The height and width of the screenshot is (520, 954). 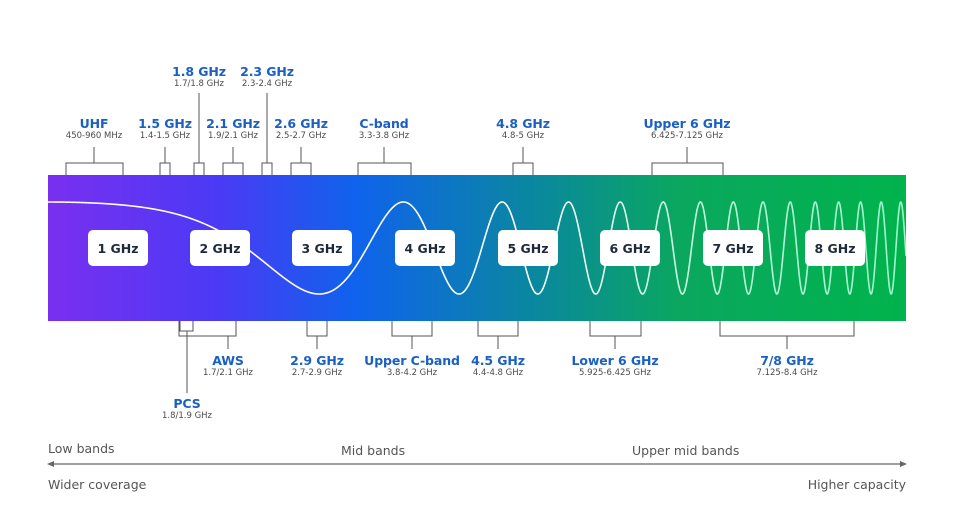 I want to click on band-label: PCS 1.8/1.9 GHz, so click(x=187, y=409).